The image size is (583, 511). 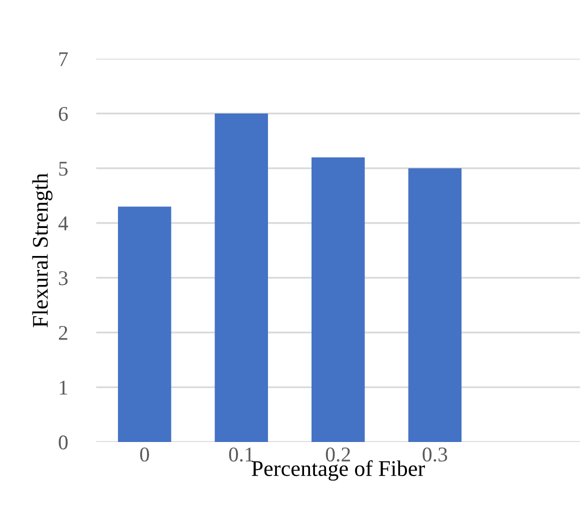 What do you see at coordinates (63, 333) in the screenshot?
I see `y-tick-label: 2` at bounding box center [63, 333].